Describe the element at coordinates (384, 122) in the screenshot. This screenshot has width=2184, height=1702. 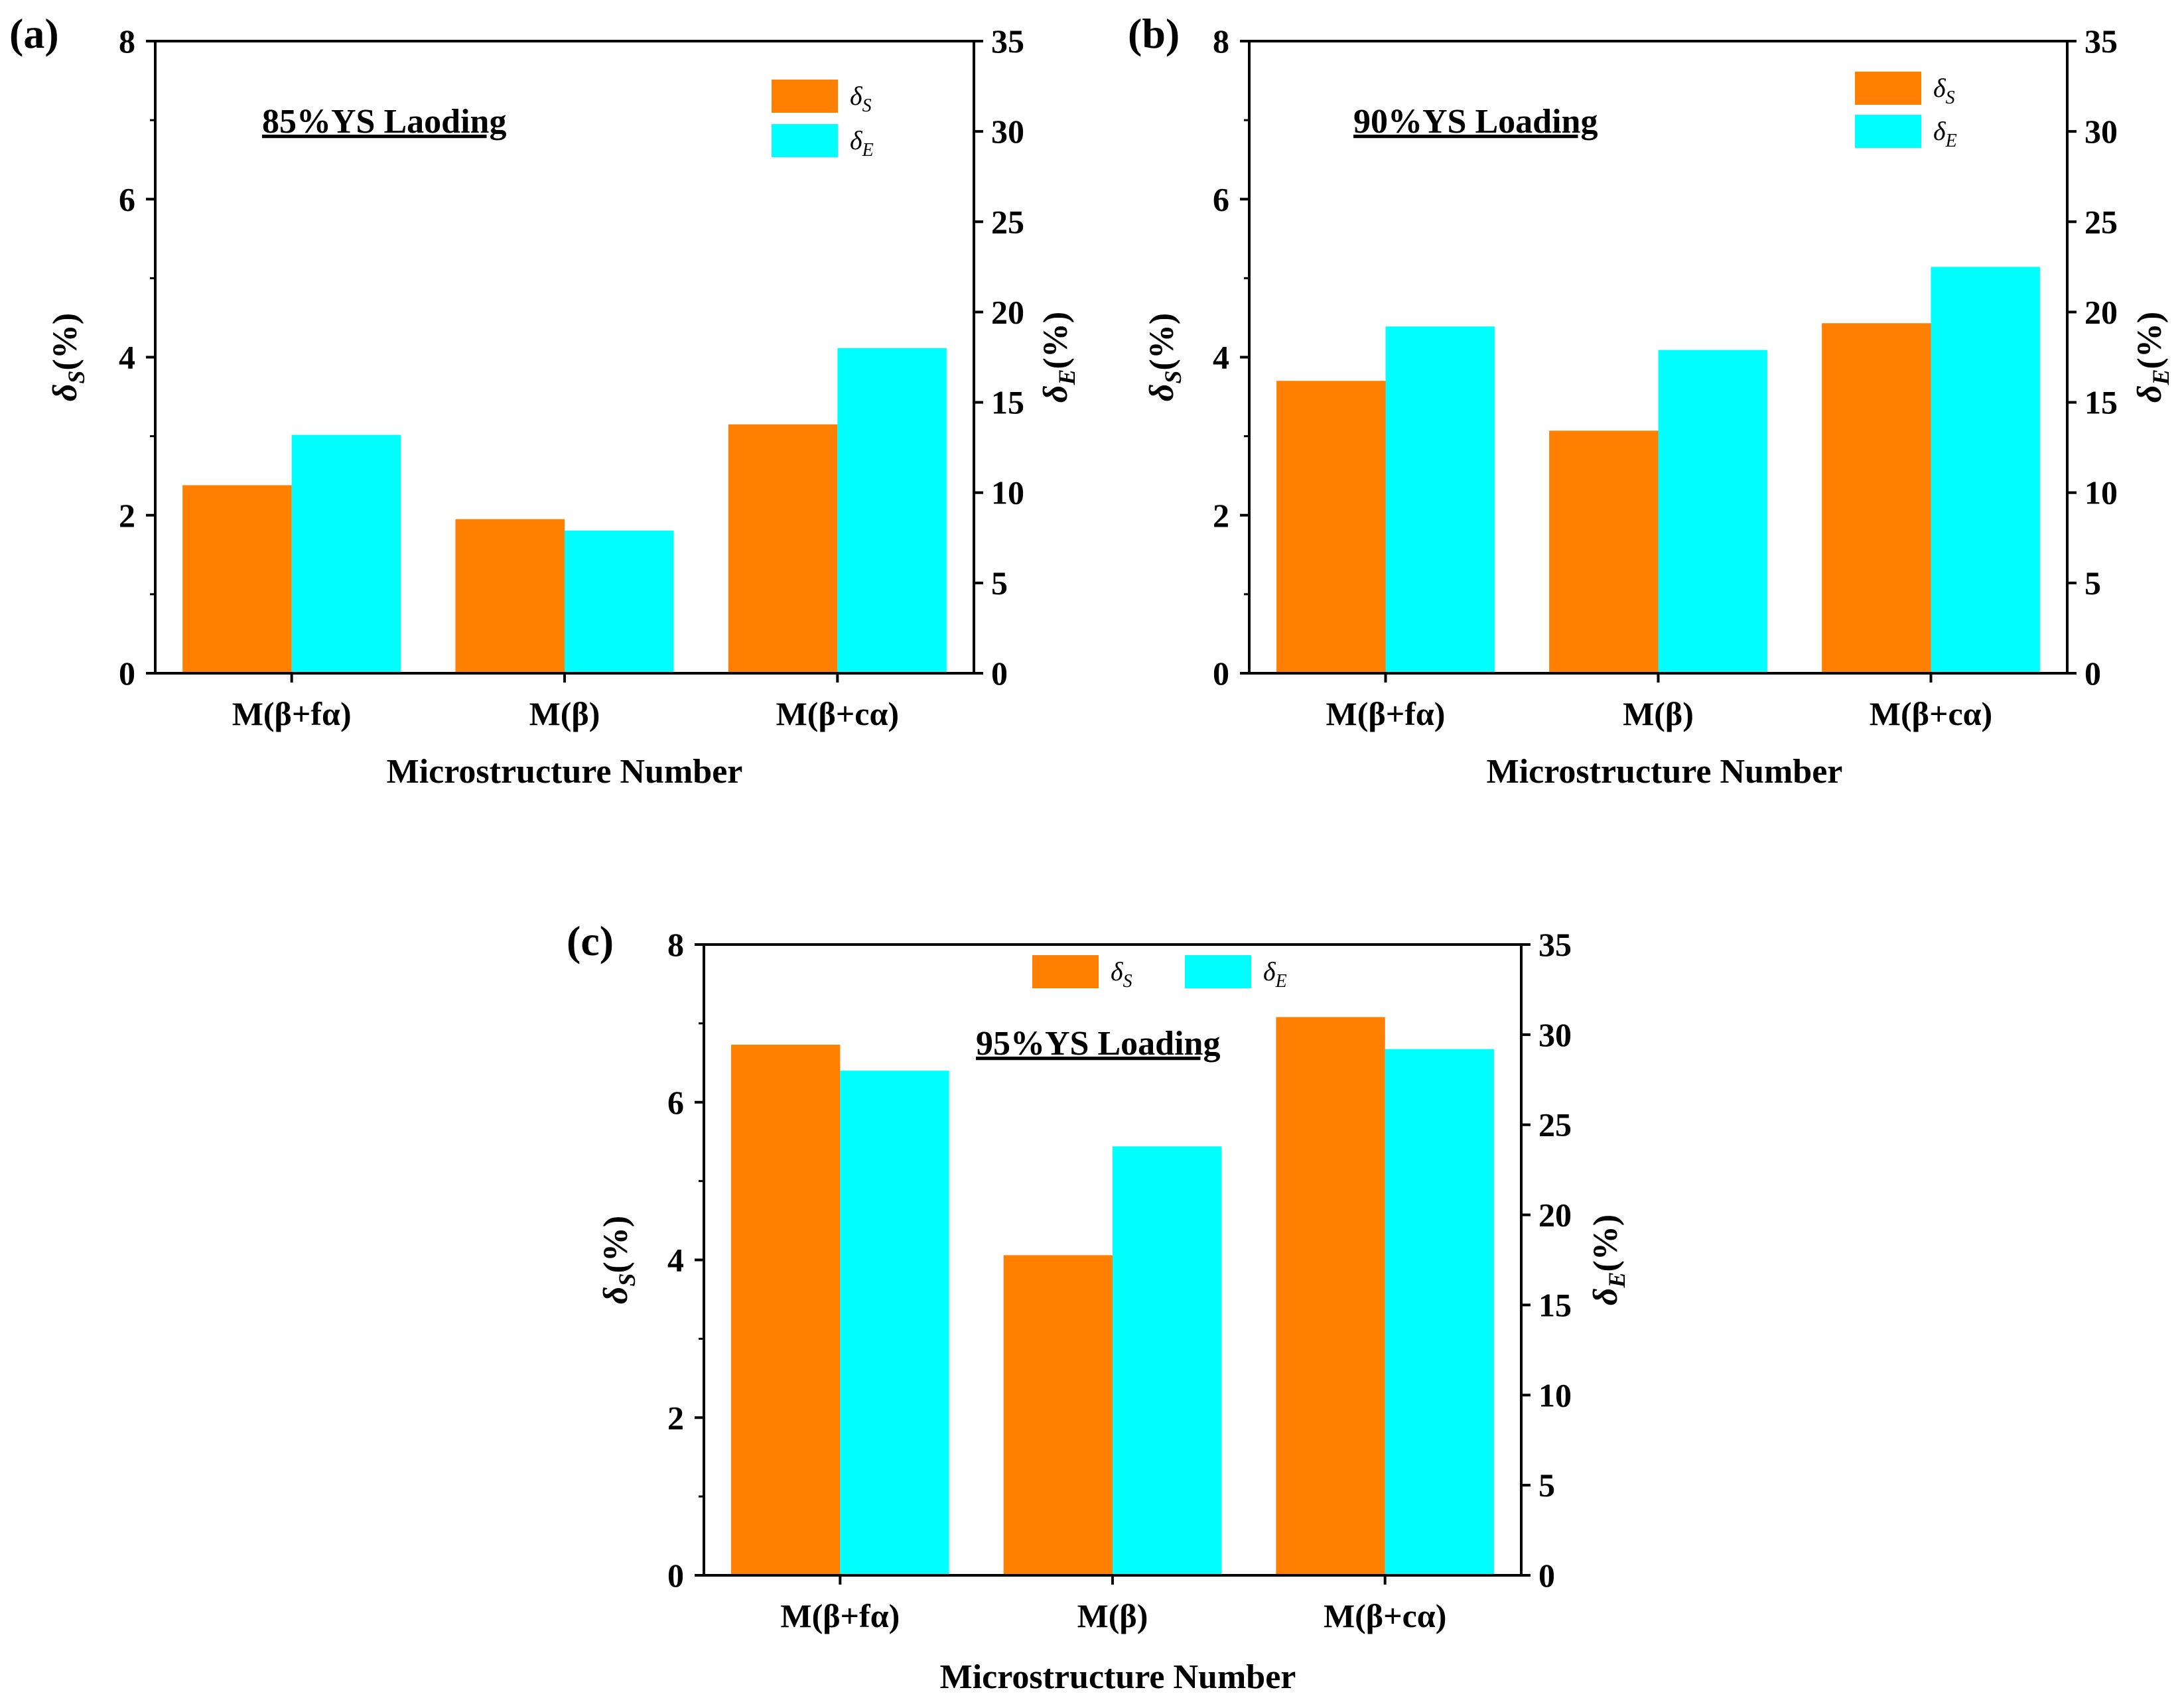
I see `loading-annotation: 85%YS Laoding` at that location.